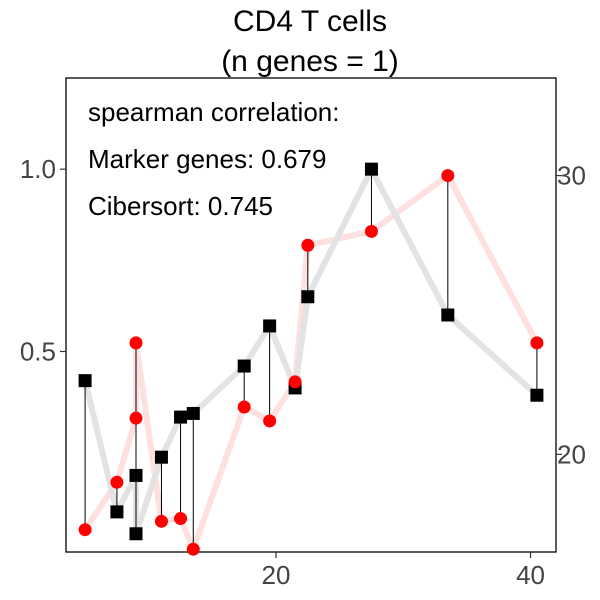  Describe the element at coordinates (530, 575) in the screenshot. I see `x-tick-label: 40` at that location.